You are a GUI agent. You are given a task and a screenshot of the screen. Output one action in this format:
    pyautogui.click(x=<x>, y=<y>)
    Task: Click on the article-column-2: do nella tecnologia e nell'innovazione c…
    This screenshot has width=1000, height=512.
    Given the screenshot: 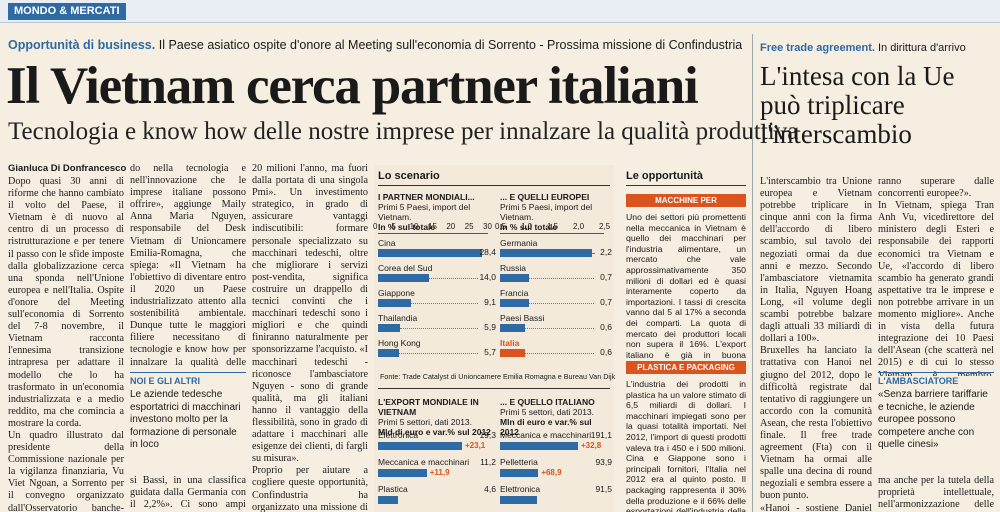 What is the action you would take?
    pyautogui.click(x=188, y=265)
    